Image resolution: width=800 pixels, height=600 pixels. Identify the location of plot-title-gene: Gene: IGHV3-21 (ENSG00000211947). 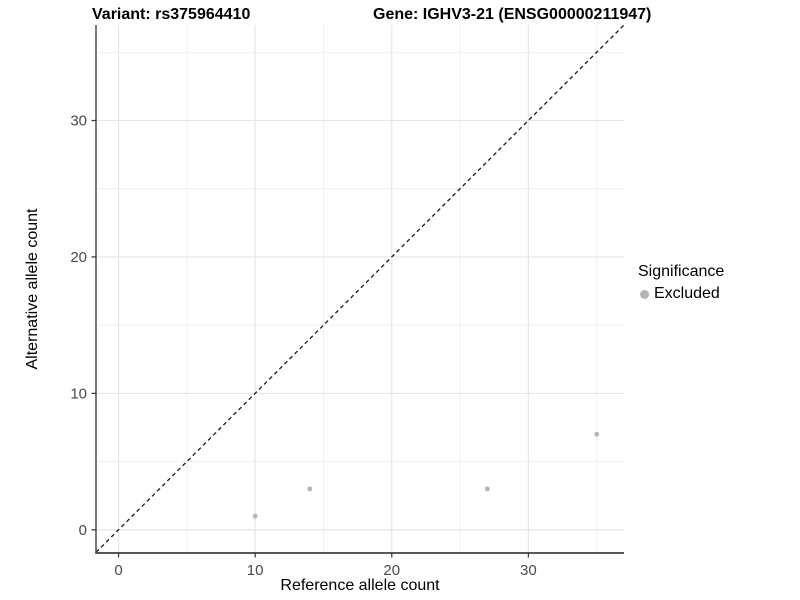
(512, 14).